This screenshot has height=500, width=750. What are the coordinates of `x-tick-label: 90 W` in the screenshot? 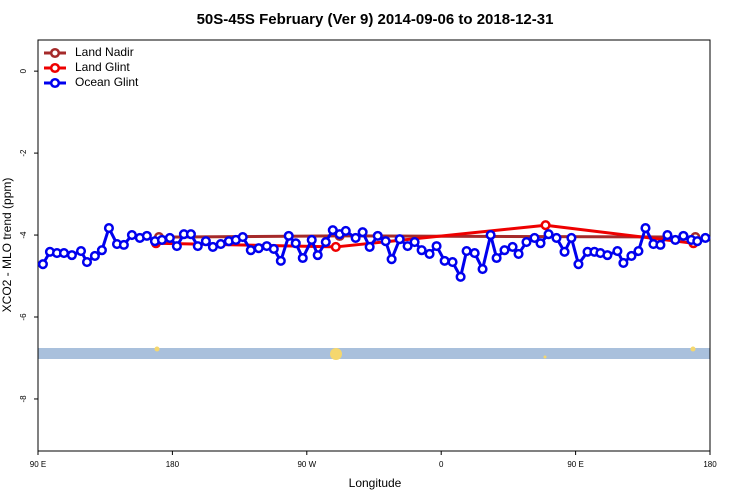 It's located at (306, 464).